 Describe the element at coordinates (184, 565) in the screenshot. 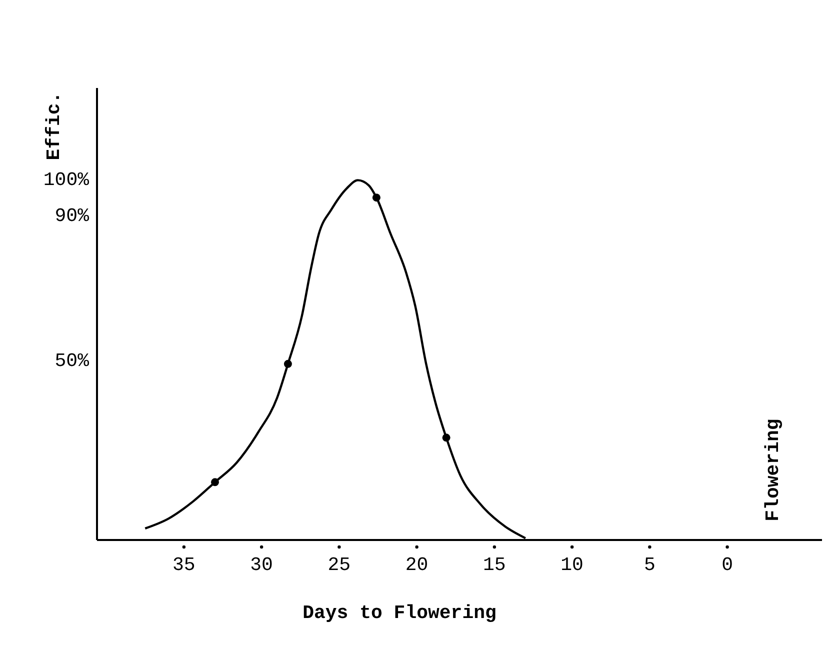

I see `x-tick-label: 35` at that location.